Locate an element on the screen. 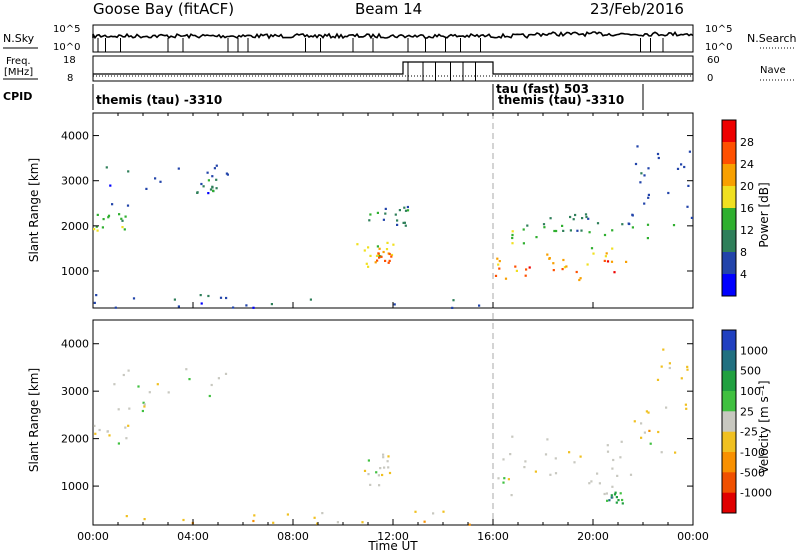 The height and width of the screenshot is (554, 800). cpid-entry-3: themis (tau) -3310 is located at coordinates (561, 100).